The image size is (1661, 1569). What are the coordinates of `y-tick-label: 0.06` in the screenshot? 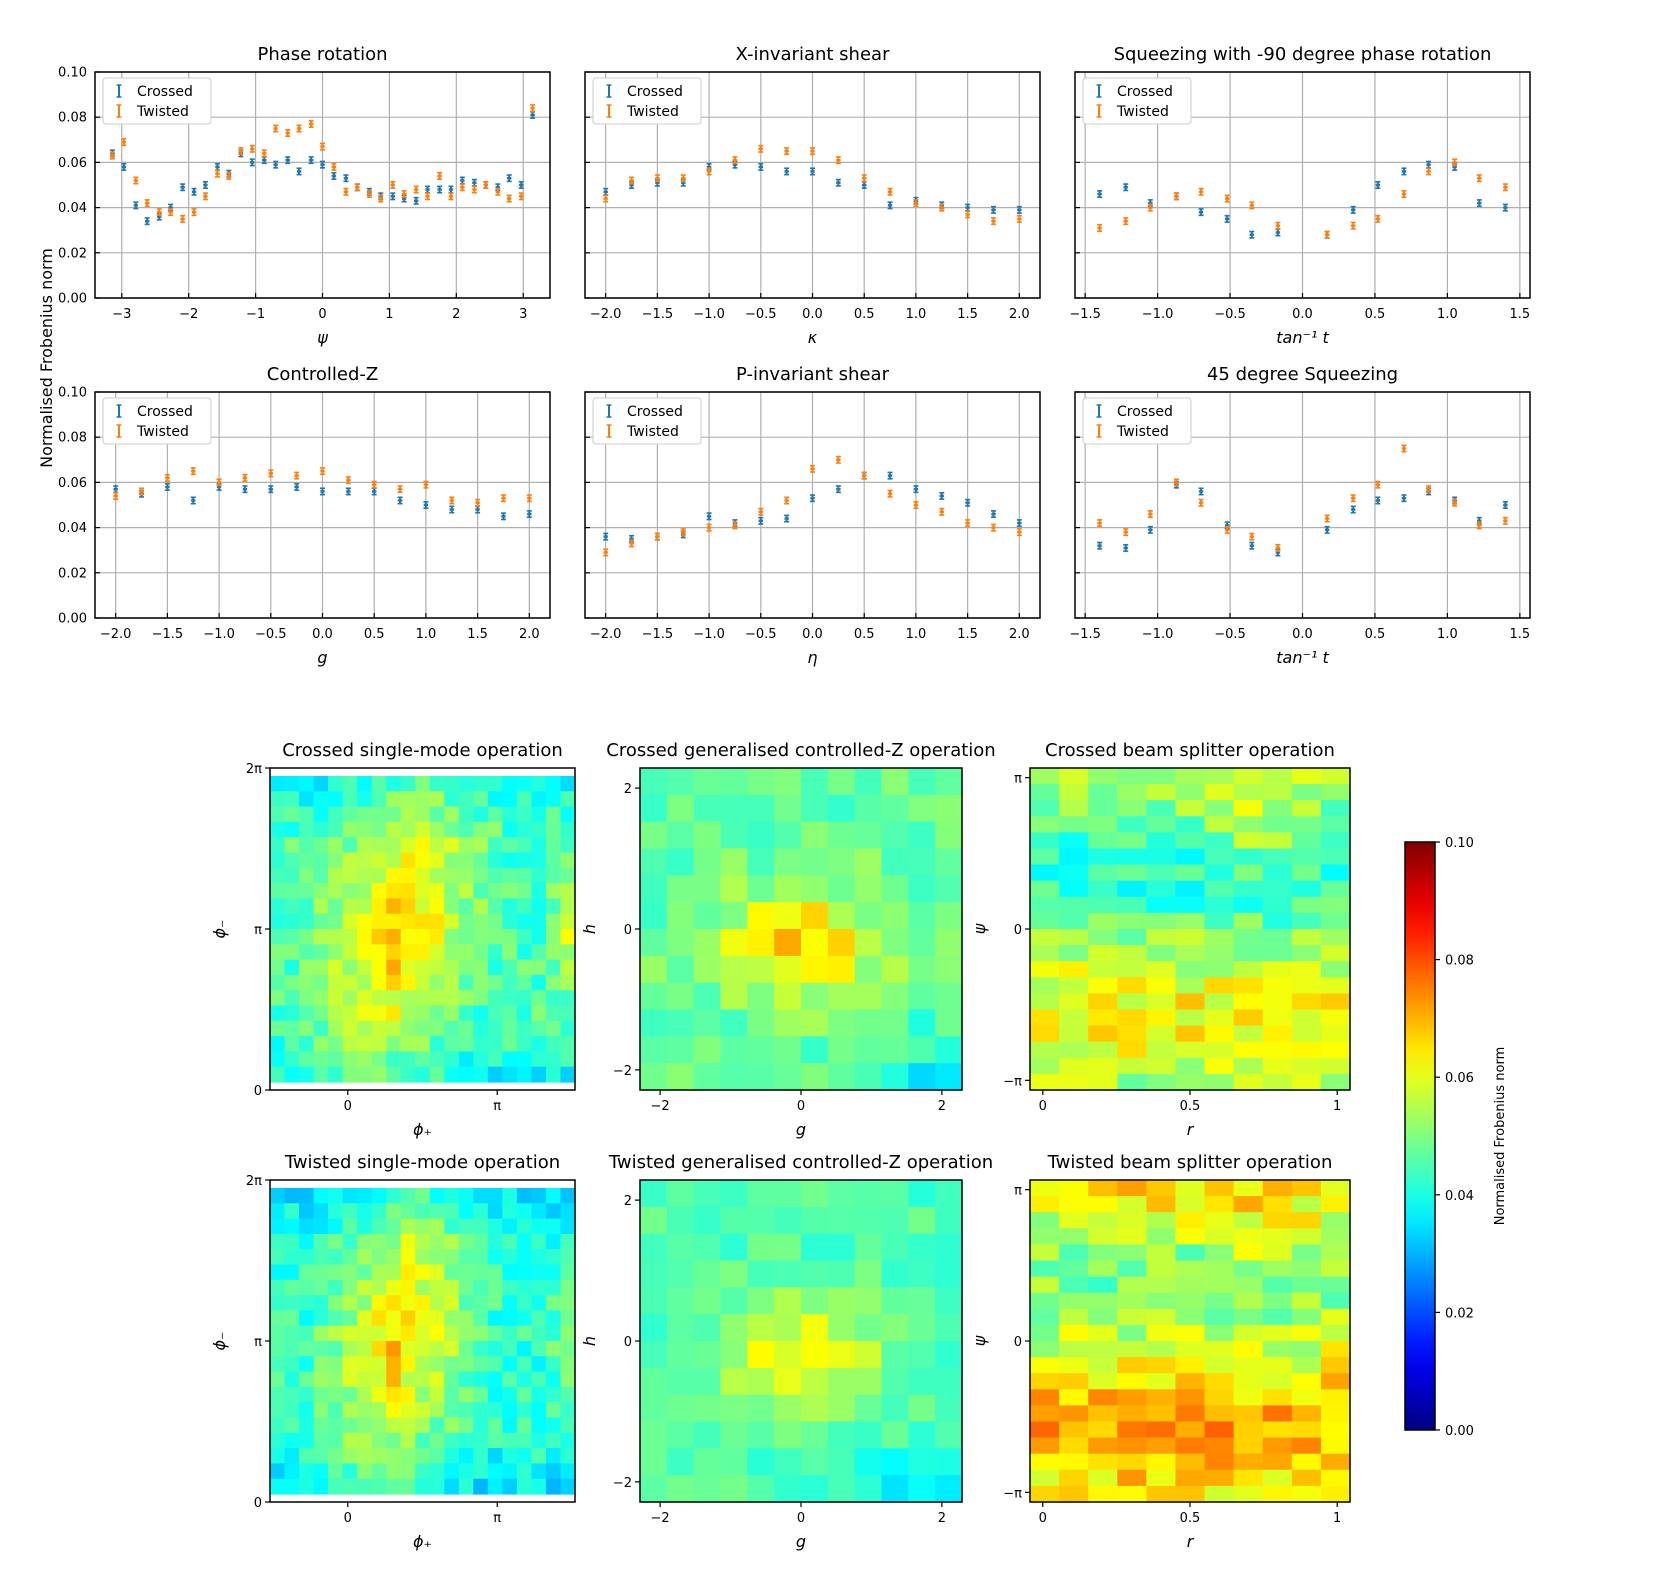 It's located at (72, 483).